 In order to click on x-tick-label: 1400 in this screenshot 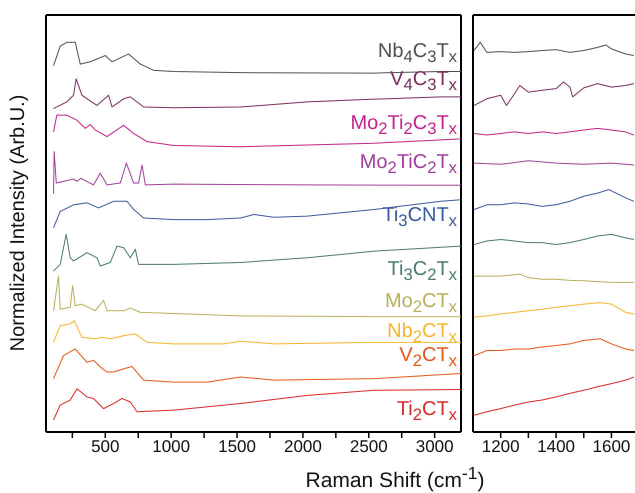, I will do `click(556, 446)`.